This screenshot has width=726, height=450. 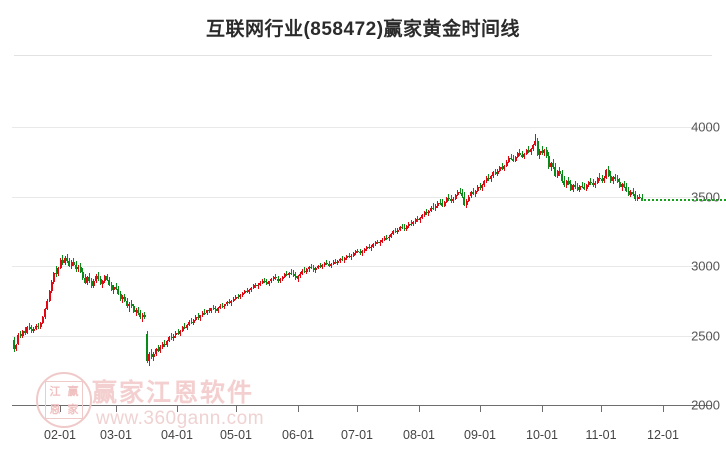 What do you see at coordinates (683, 200) in the screenshot?
I see `projection-line` at bounding box center [683, 200].